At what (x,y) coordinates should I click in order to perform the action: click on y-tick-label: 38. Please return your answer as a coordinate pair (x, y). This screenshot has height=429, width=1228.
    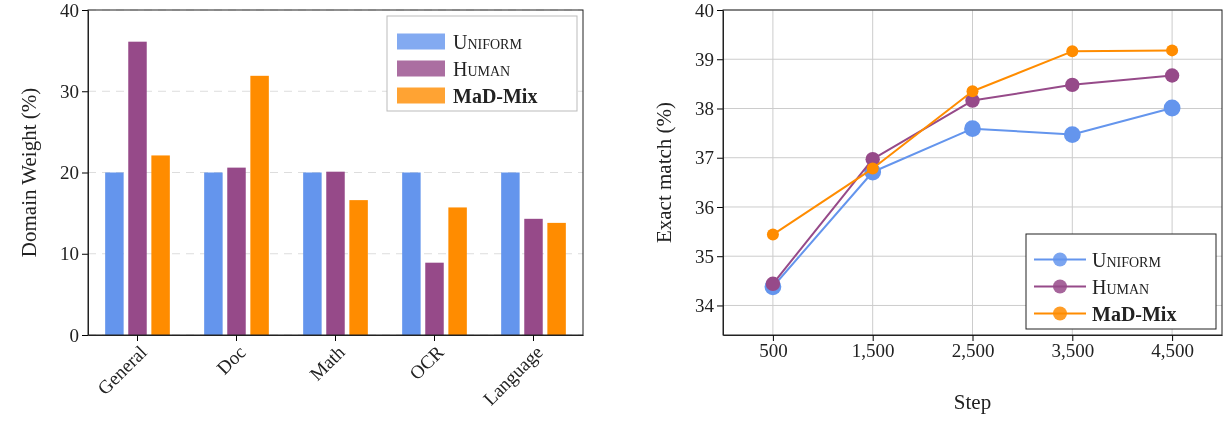
    Looking at the image, I should click on (704, 109).